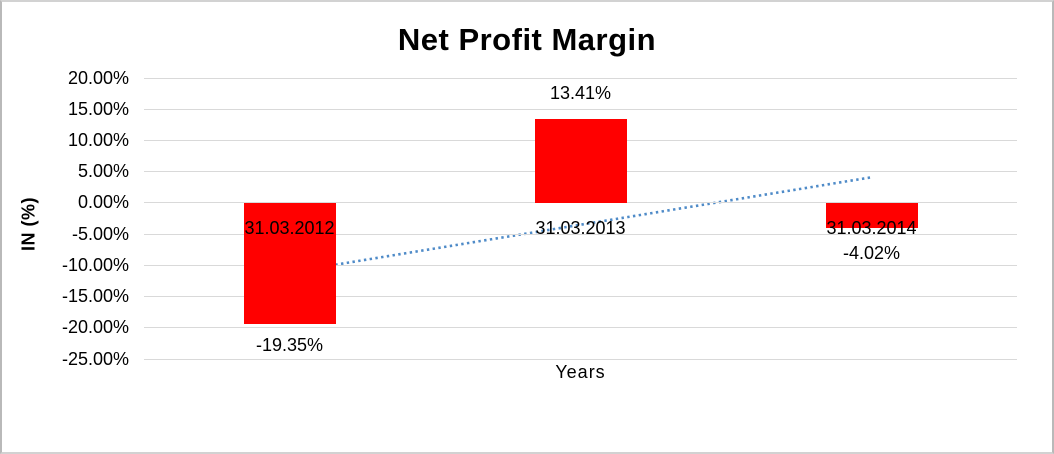 The width and height of the screenshot is (1054, 454). Describe the element at coordinates (95, 264) in the screenshot. I see `y-tick-label: -10.00%` at that location.